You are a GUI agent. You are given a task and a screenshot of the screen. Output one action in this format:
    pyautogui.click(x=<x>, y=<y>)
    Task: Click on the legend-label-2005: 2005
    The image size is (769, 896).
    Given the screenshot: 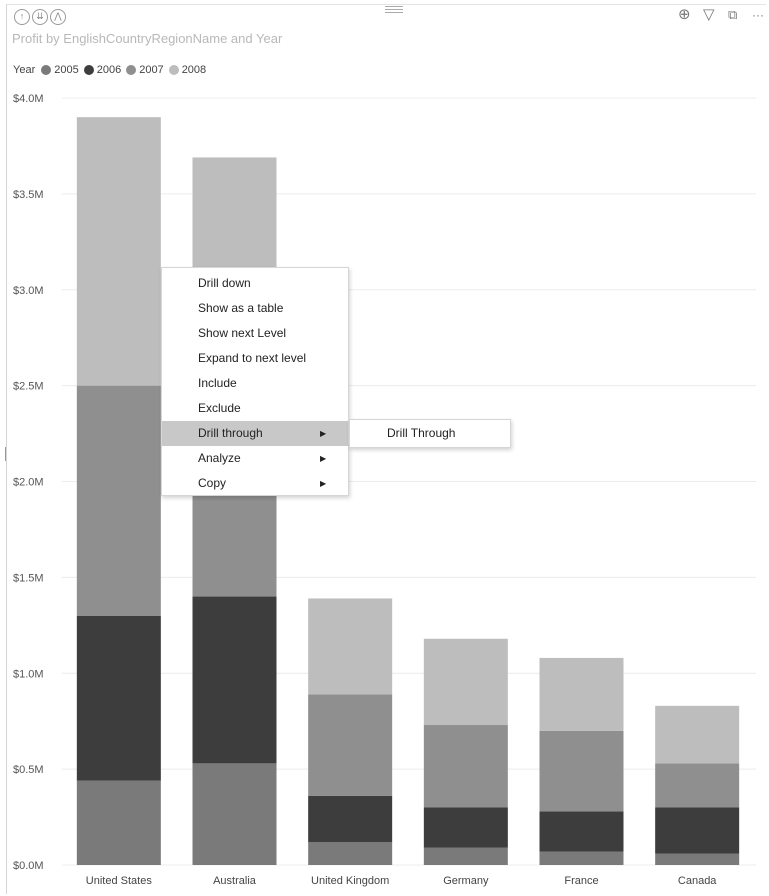 What is the action you would take?
    pyautogui.click(x=66, y=70)
    